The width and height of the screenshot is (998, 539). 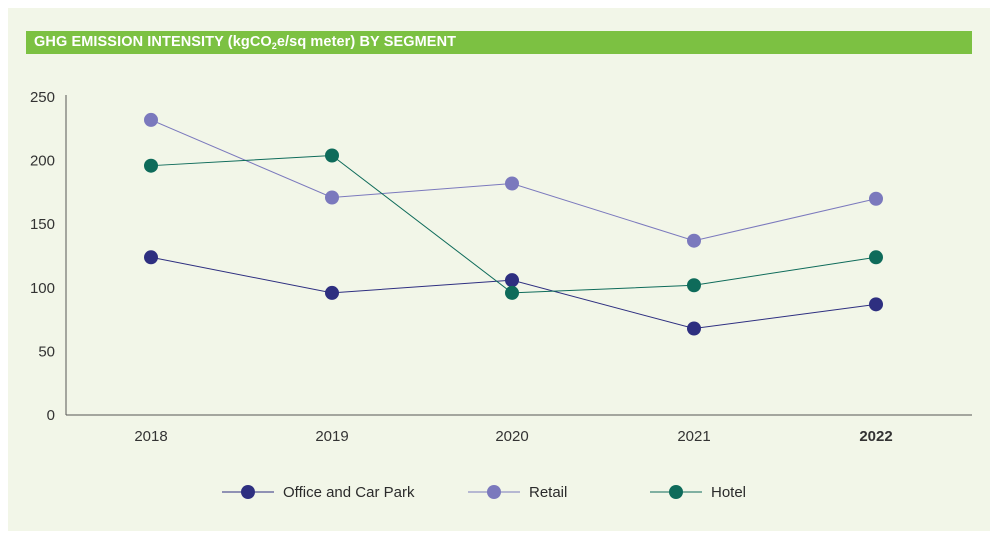 I want to click on y-tick-label: 250, so click(x=42, y=97).